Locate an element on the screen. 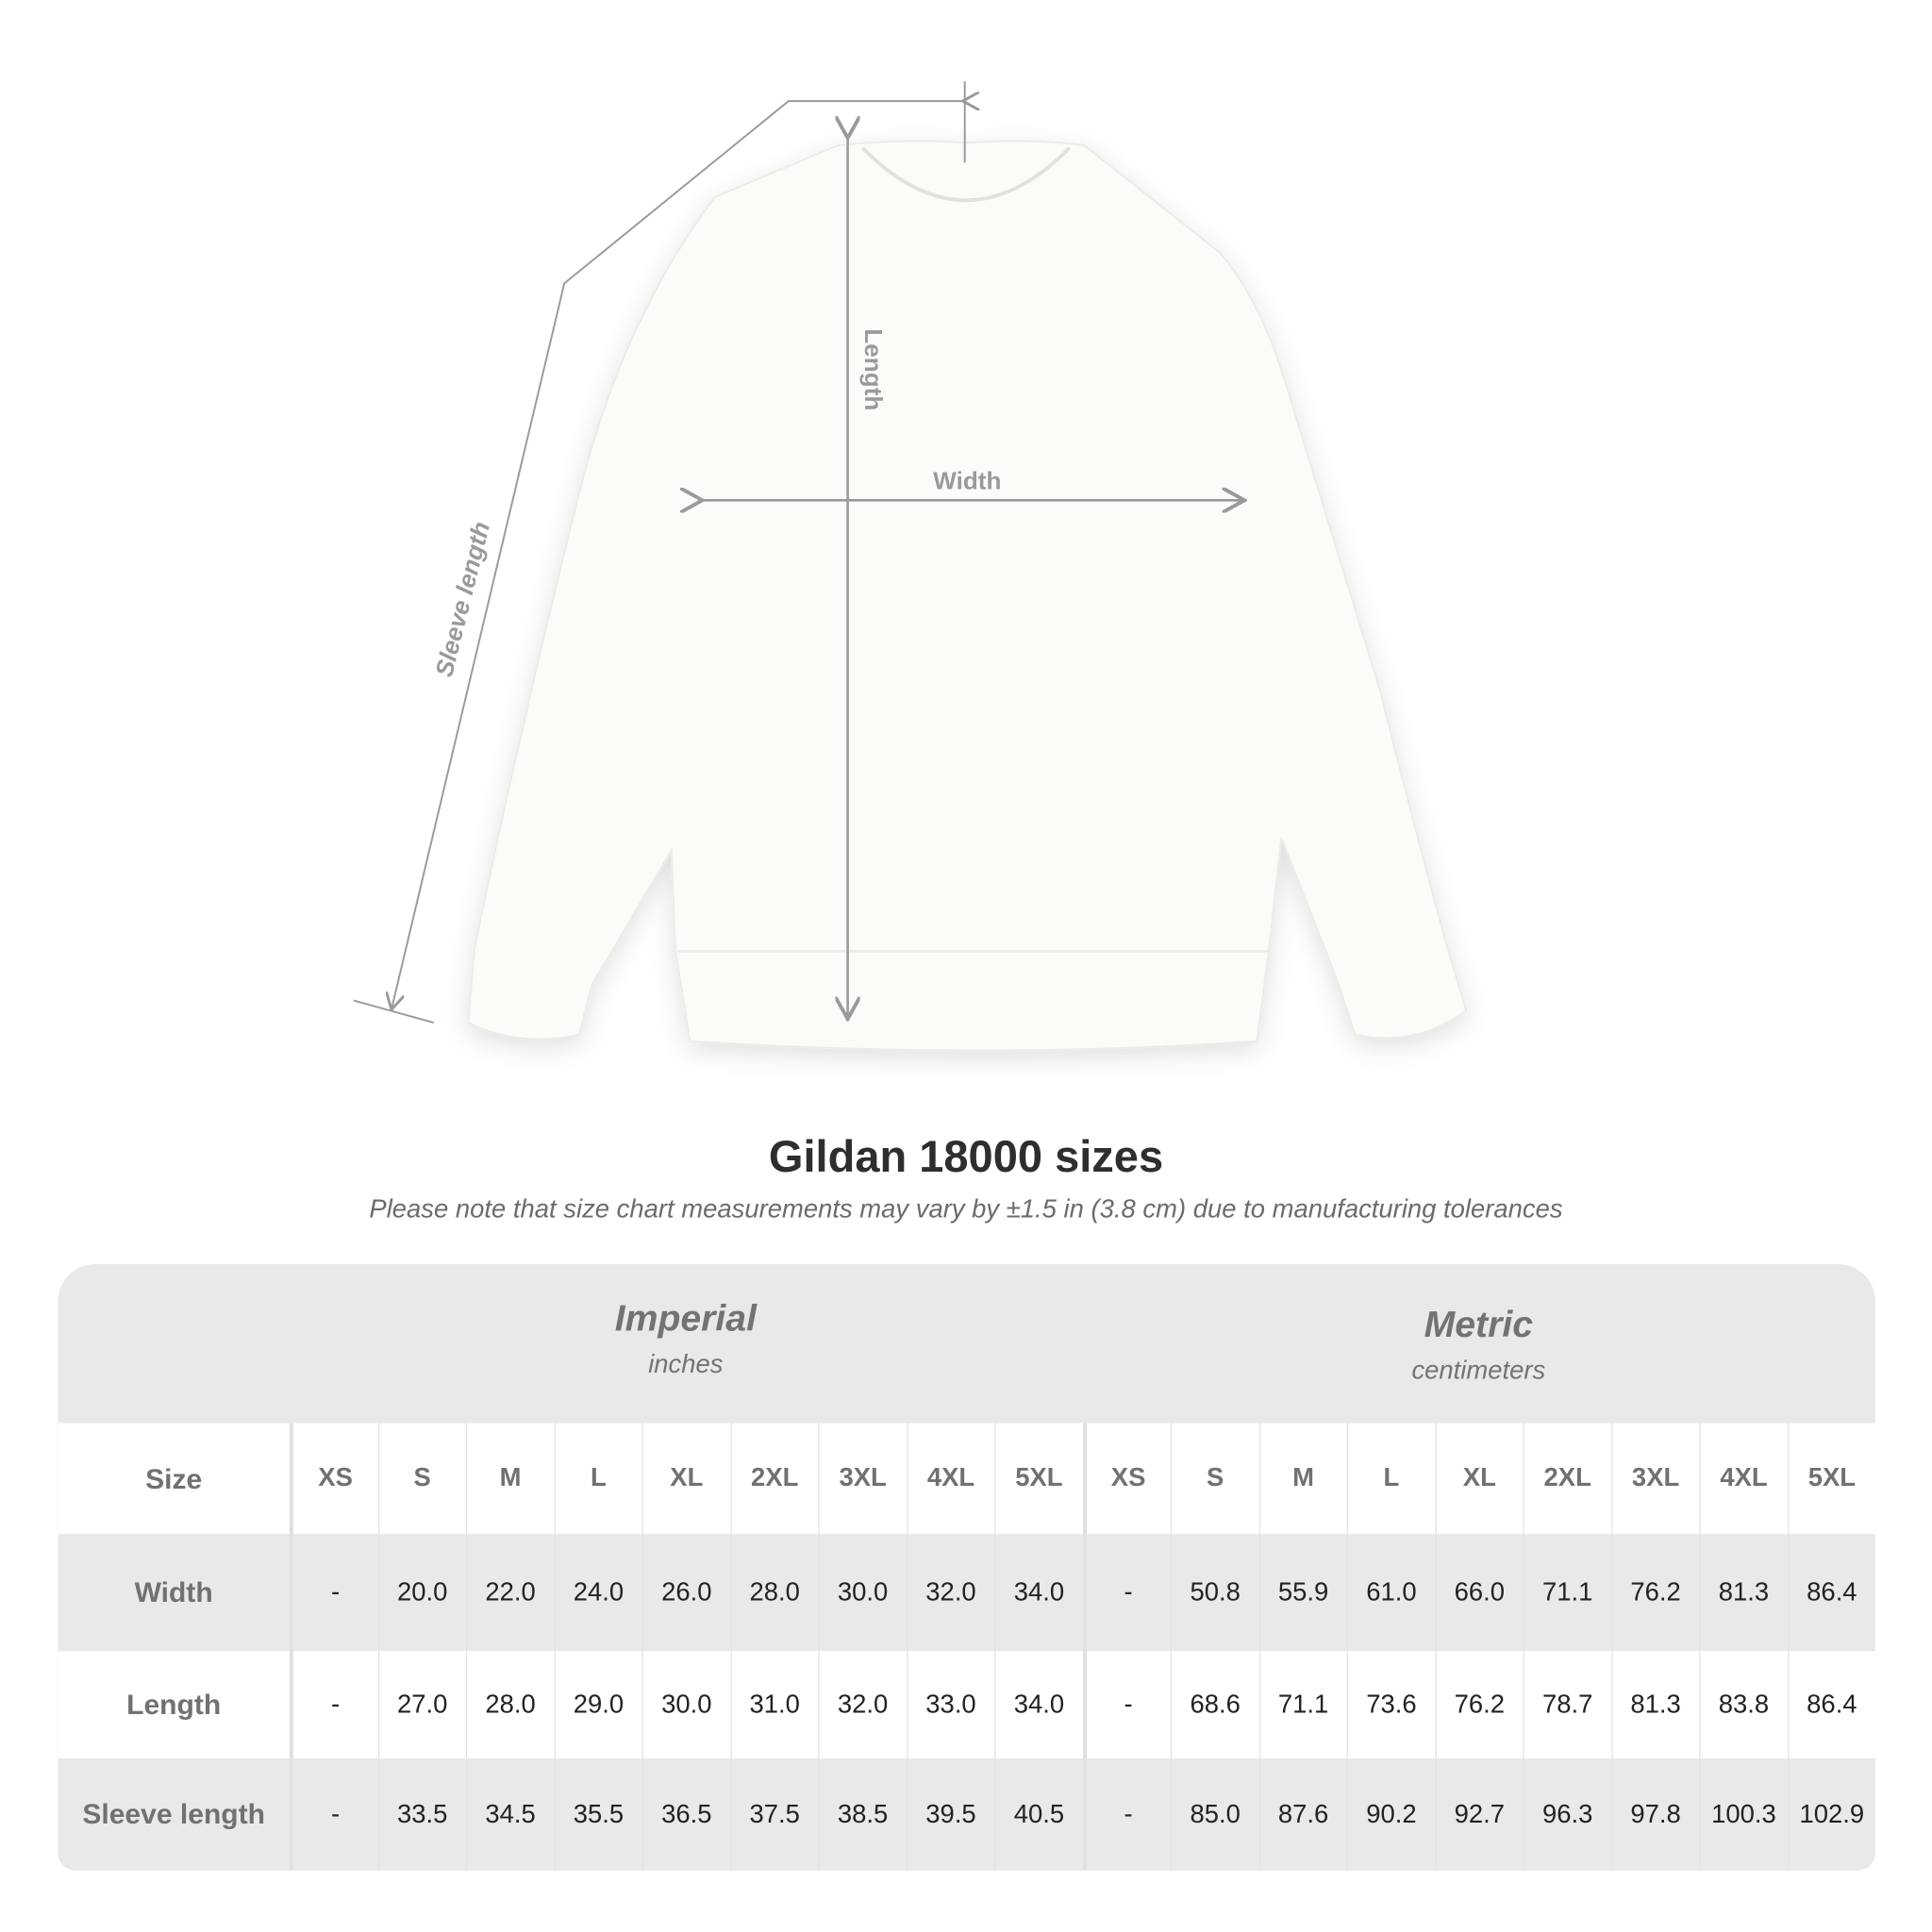 This screenshot has height=1932, width=1932. size-header-imperial: XL is located at coordinates (685, 1479).